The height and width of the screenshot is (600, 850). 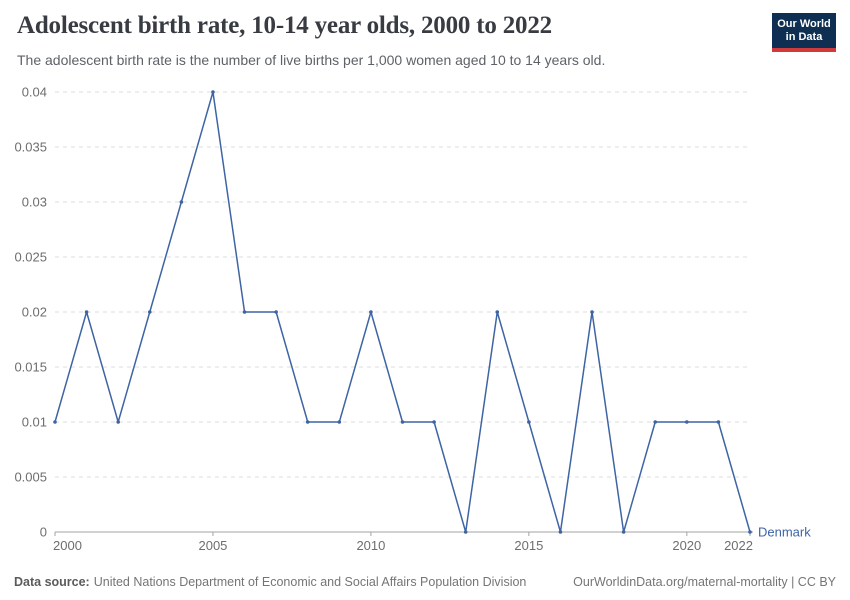 I want to click on x-tick-label: 2015, so click(x=528, y=545).